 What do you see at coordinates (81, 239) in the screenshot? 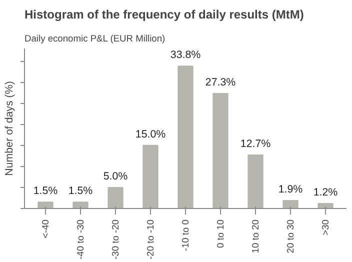
I see `x-tick-label: -40 to -30` at bounding box center [81, 239].